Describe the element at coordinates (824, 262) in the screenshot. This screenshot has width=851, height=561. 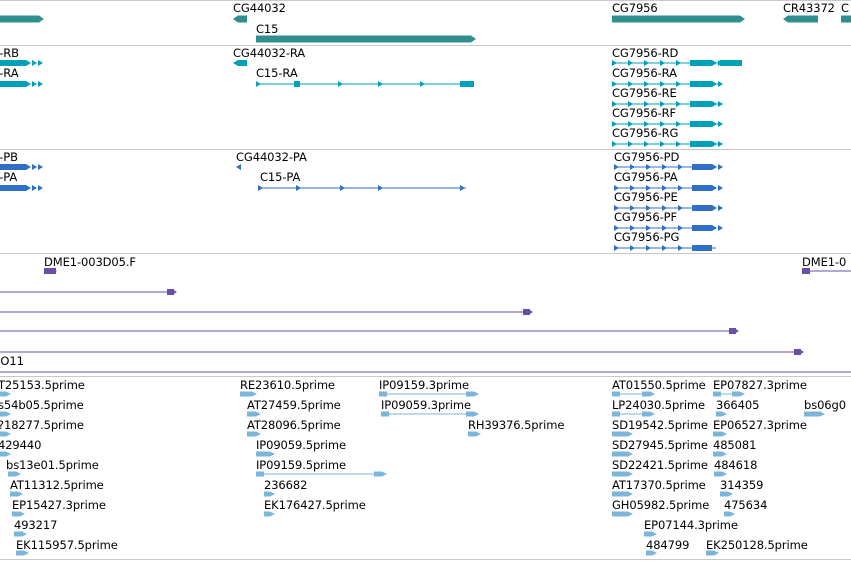
I see `clone-label-c-dme1-right: DME1-0` at that location.